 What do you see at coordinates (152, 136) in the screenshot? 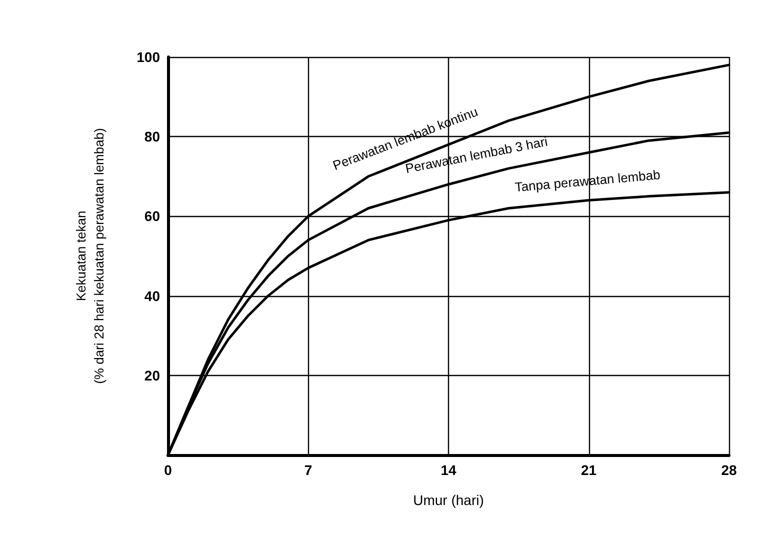
I see `y-tick-label: 80` at bounding box center [152, 136].